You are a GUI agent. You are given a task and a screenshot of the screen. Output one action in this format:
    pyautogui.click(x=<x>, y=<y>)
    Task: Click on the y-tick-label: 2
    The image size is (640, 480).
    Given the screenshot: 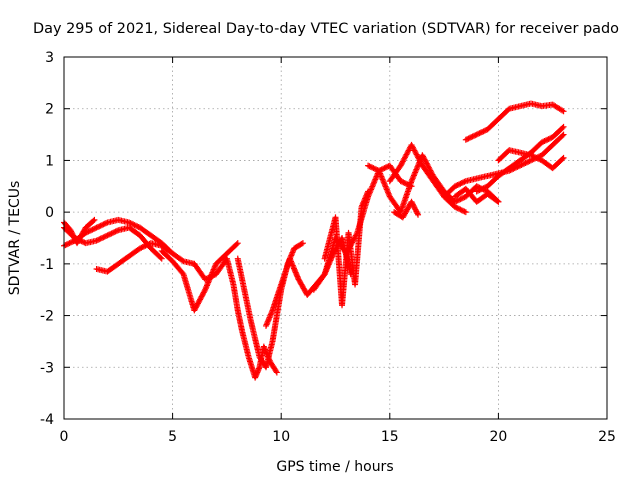 What is the action you would take?
    pyautogui.click(x=49, y=110)
    